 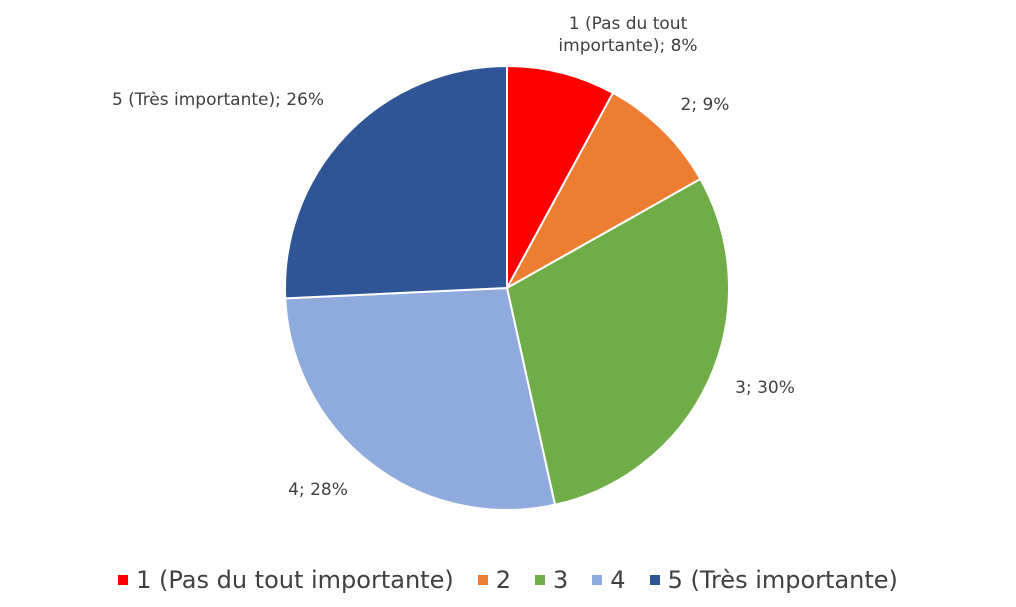 What do you see at coordinates (782, 580) in the screenshot?
I see `legend-label: 5 (Très importante)` at bounding box center [782, 580].